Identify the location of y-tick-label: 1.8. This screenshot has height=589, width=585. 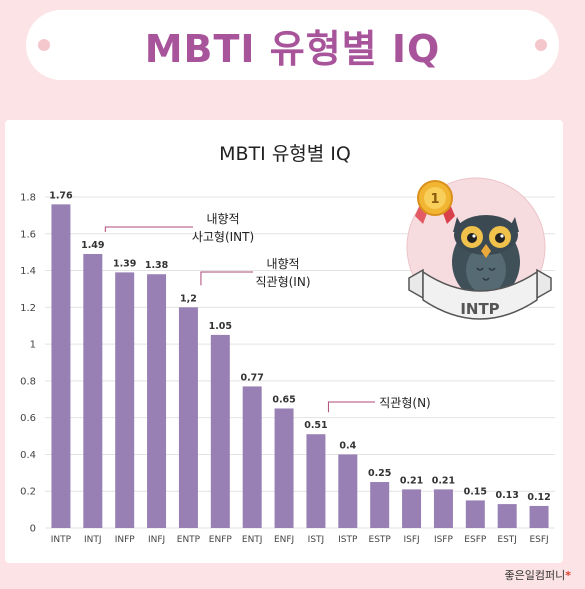
(28, 198).